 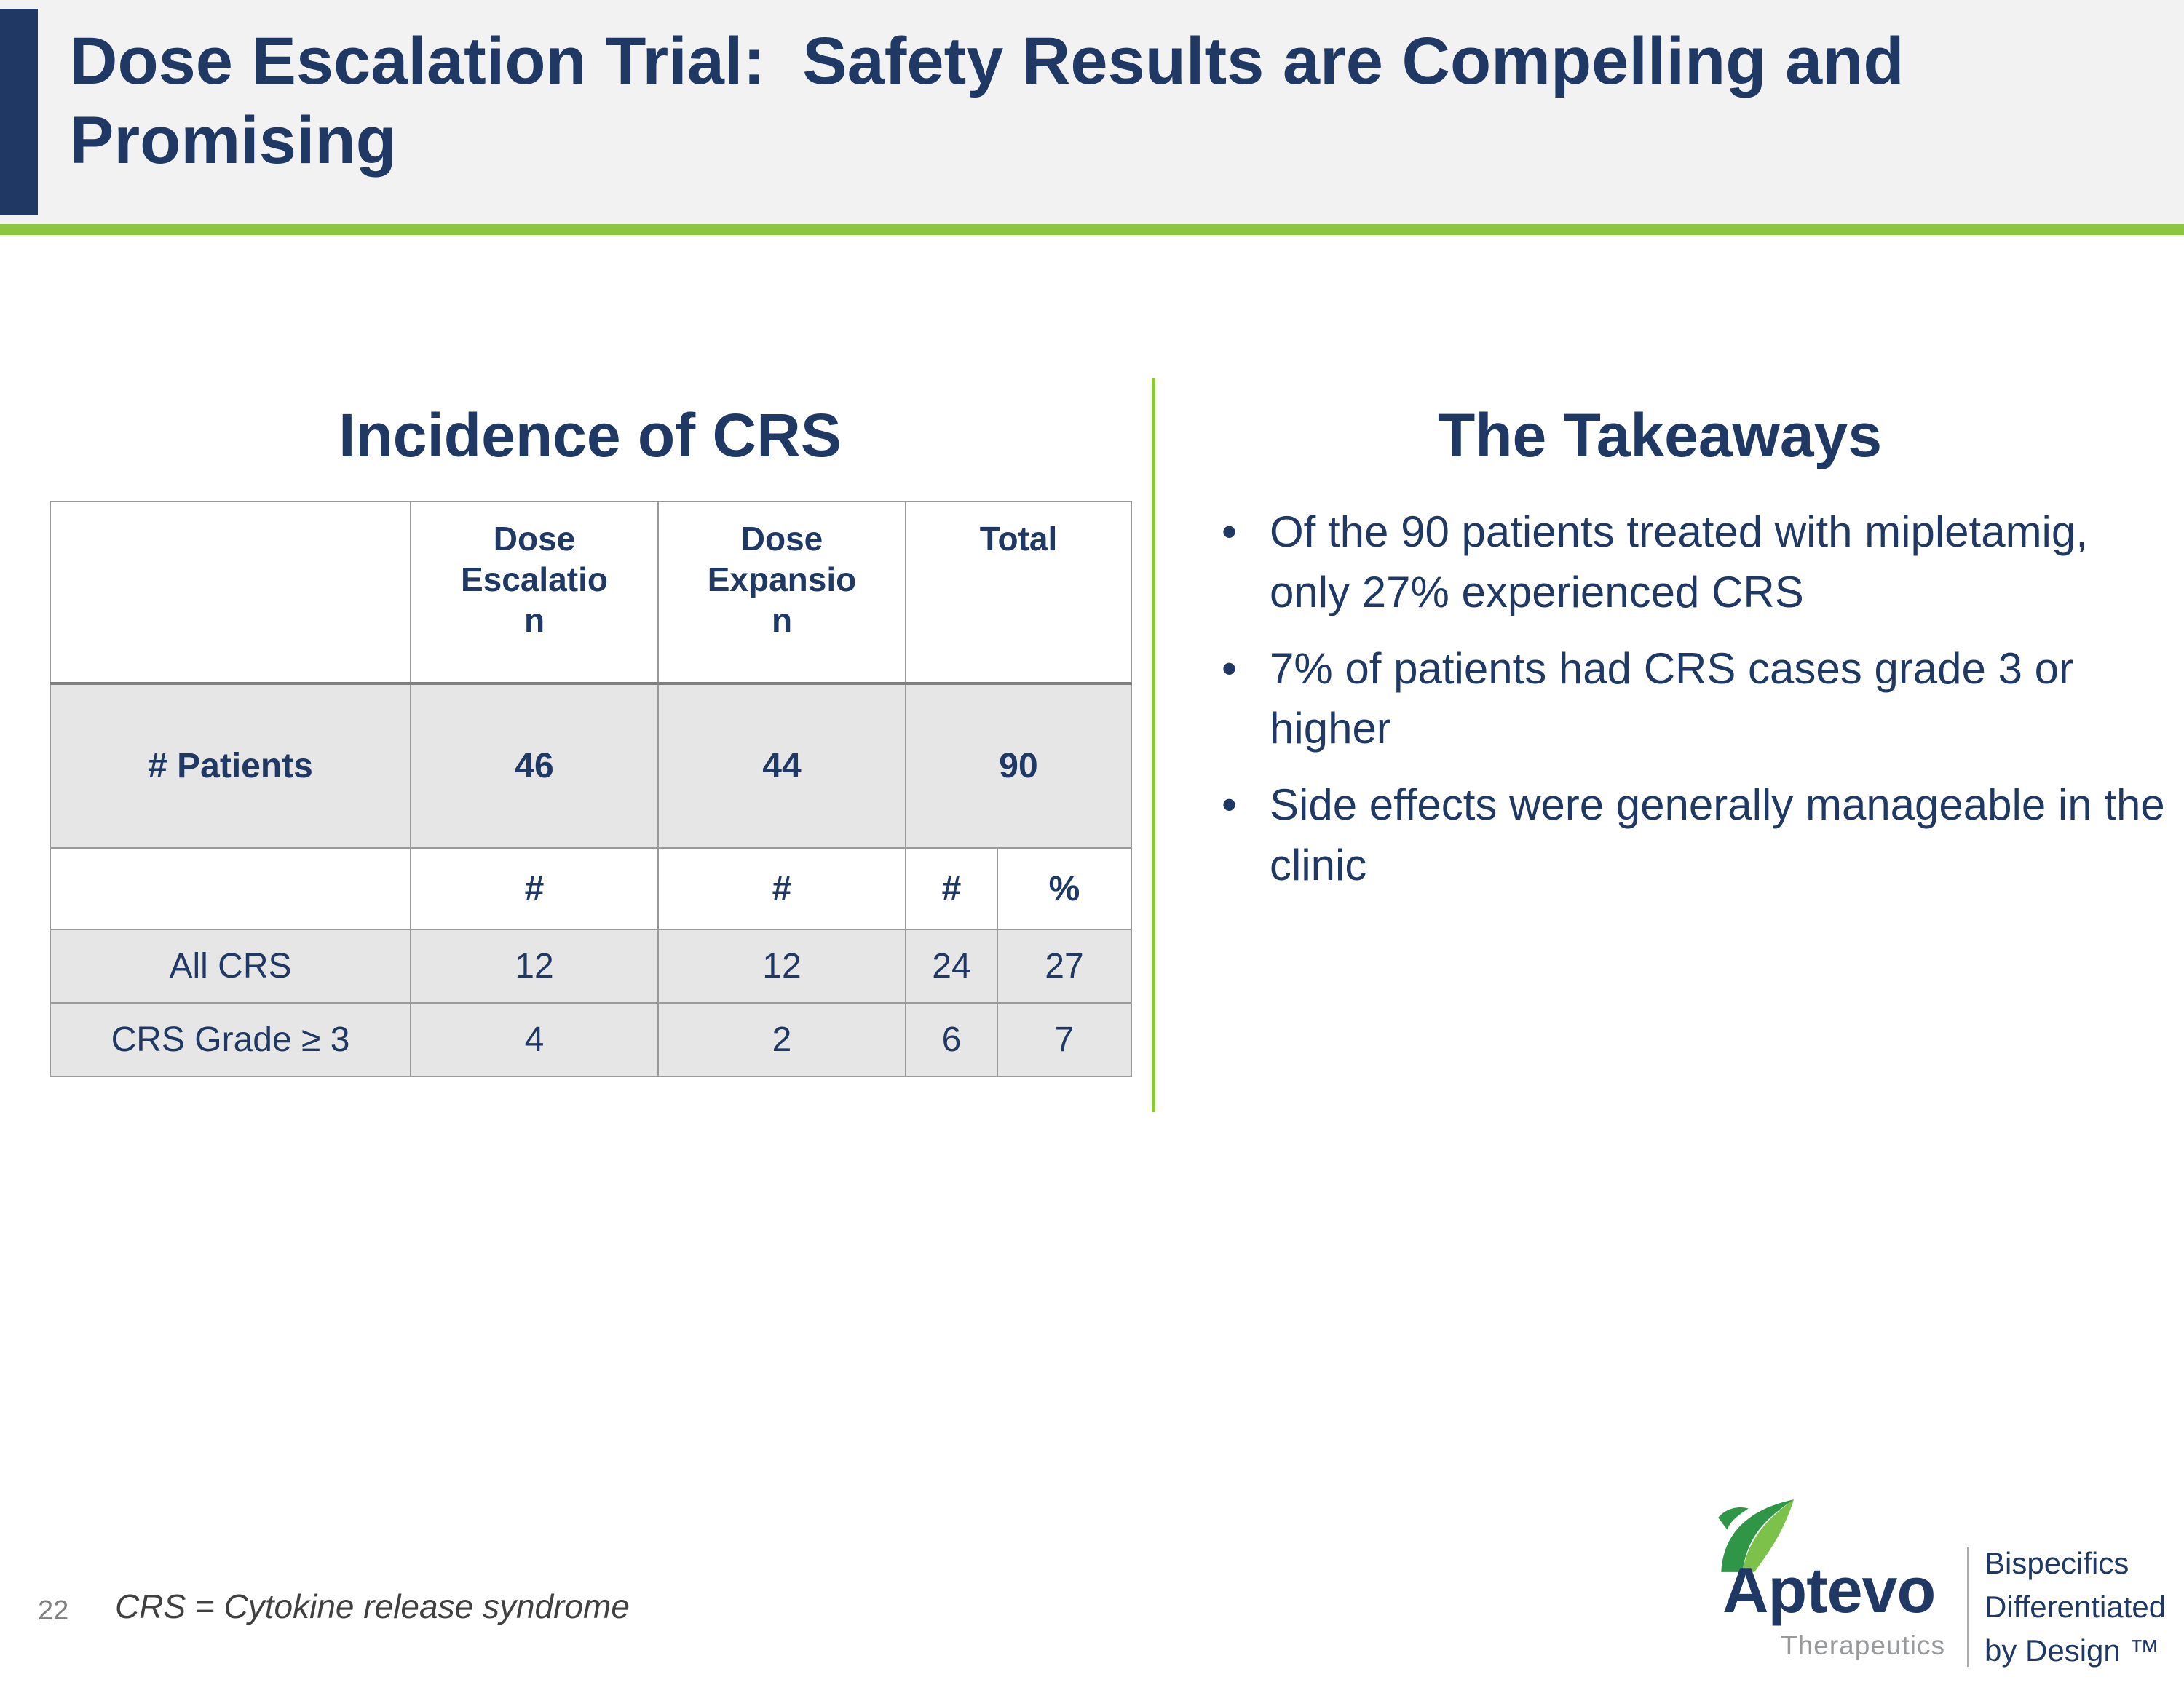 I want to click on aptevo-logo-icon, so click(x=1756, y=1535).